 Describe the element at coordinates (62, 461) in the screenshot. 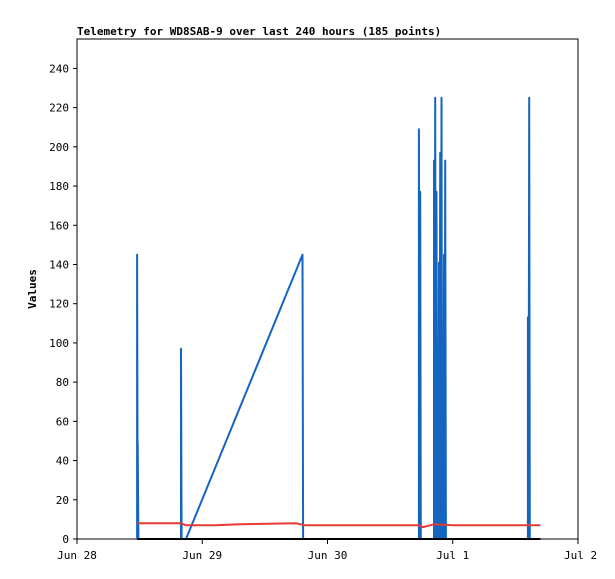

I see `y-tick-label: 40` at that location.